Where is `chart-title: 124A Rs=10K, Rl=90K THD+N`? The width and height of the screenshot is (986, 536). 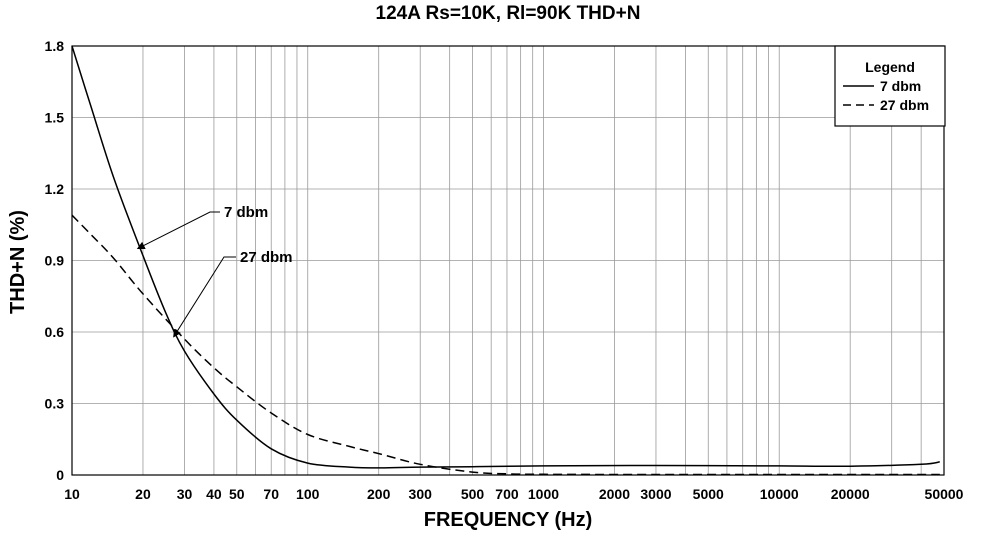 chart-title: 124A Rs=10K, Rl=90K THD+N is located at coordinates (508, 13).